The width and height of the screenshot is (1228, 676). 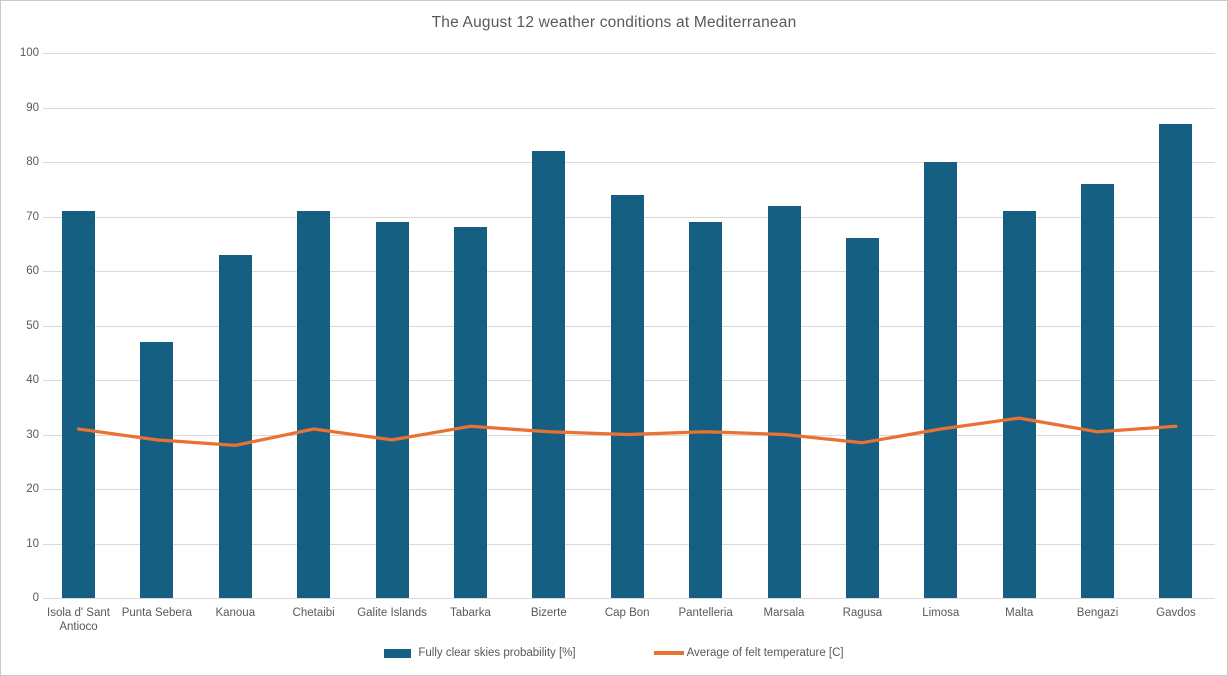 What do you see at coordinates (784, 613) in the screenshot?
I see `x-axis-category-label: Marsala` at bounding box center [784, 613].